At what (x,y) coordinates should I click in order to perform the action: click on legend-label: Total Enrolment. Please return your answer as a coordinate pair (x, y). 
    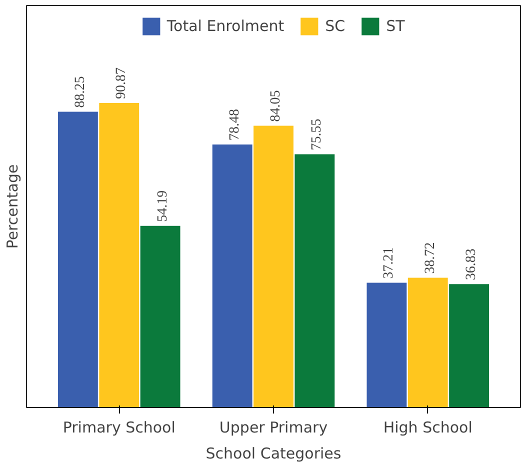
    Looking at the image, I should click on (225, 26).